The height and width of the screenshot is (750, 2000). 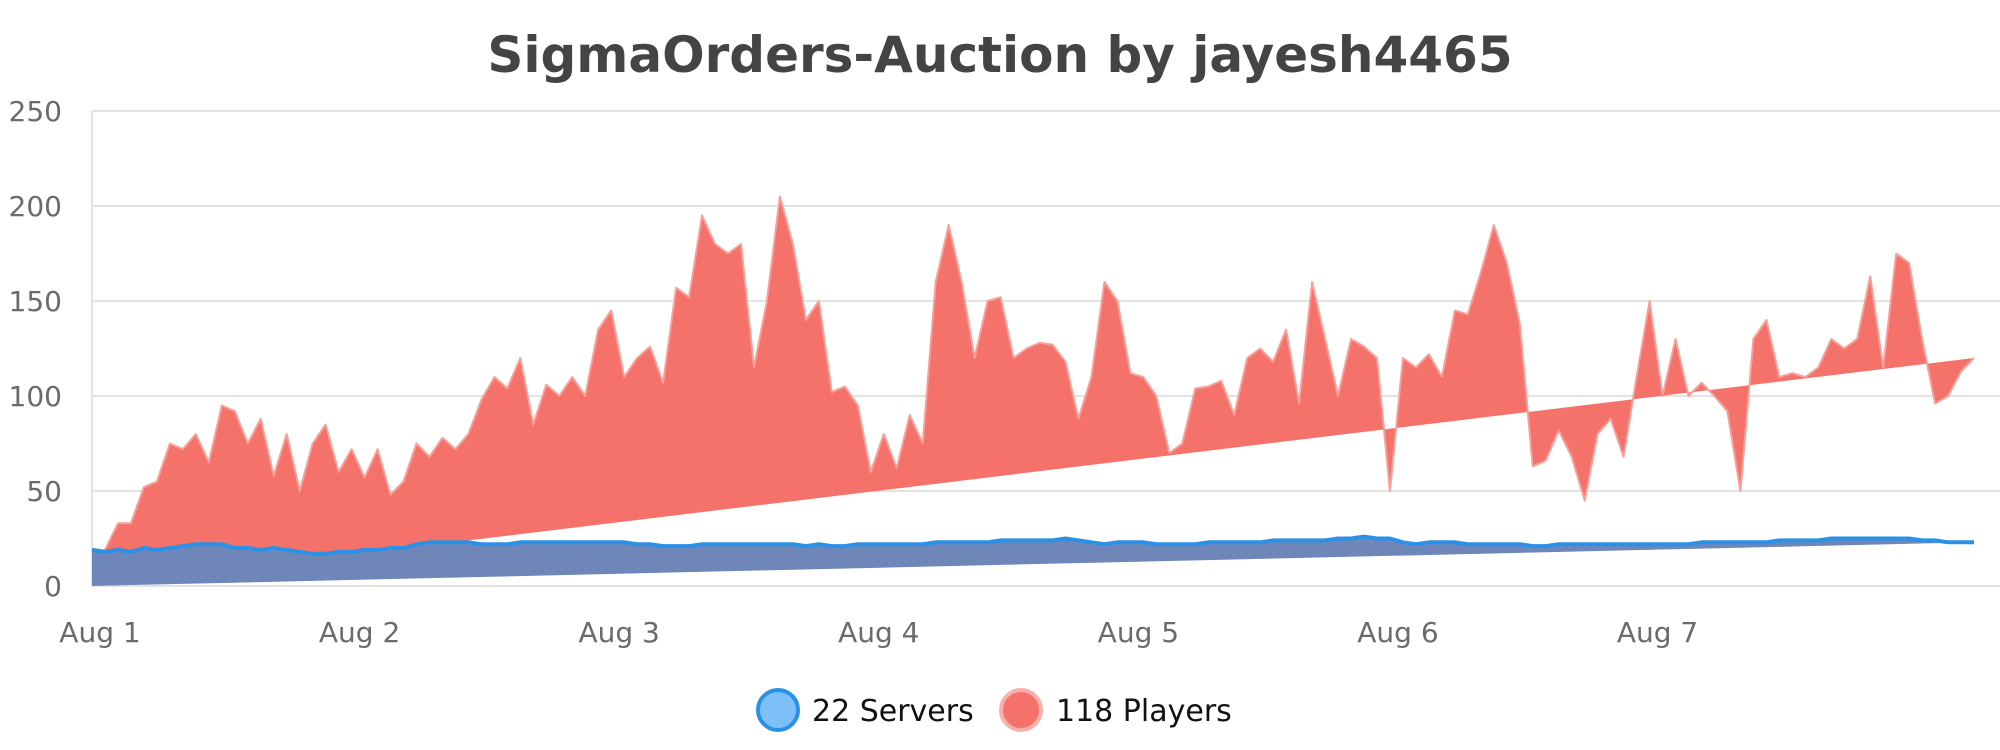 What do you see at coordinates (44, 491) in the screenshot?
I see `y-tick-label: 50` at bounding box center [44, 491].